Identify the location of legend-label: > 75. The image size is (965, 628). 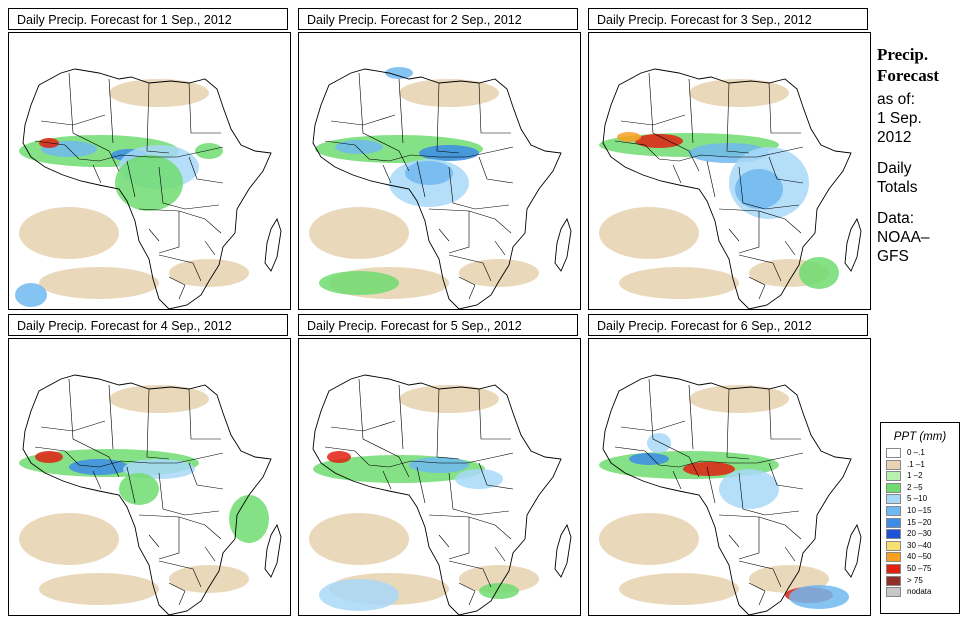
(915, 580).